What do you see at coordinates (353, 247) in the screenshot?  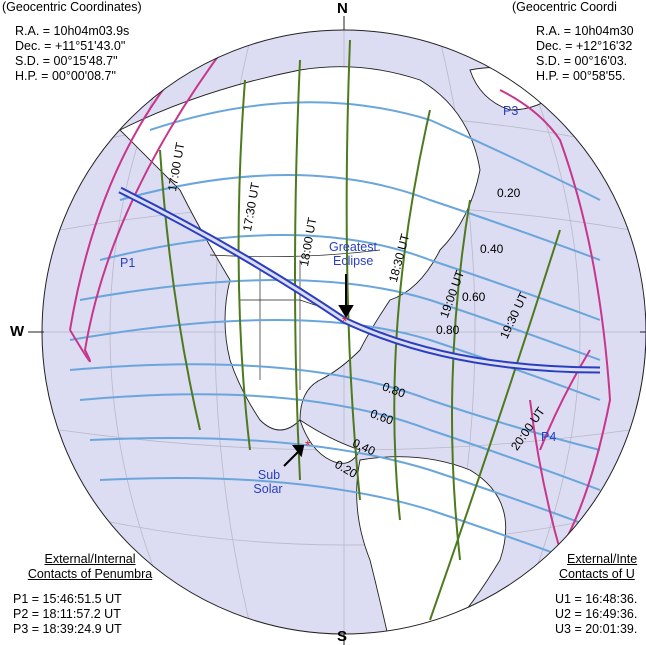 I see `greatest-eclipse-line1: Greatest` at bounding box center [353, 247].